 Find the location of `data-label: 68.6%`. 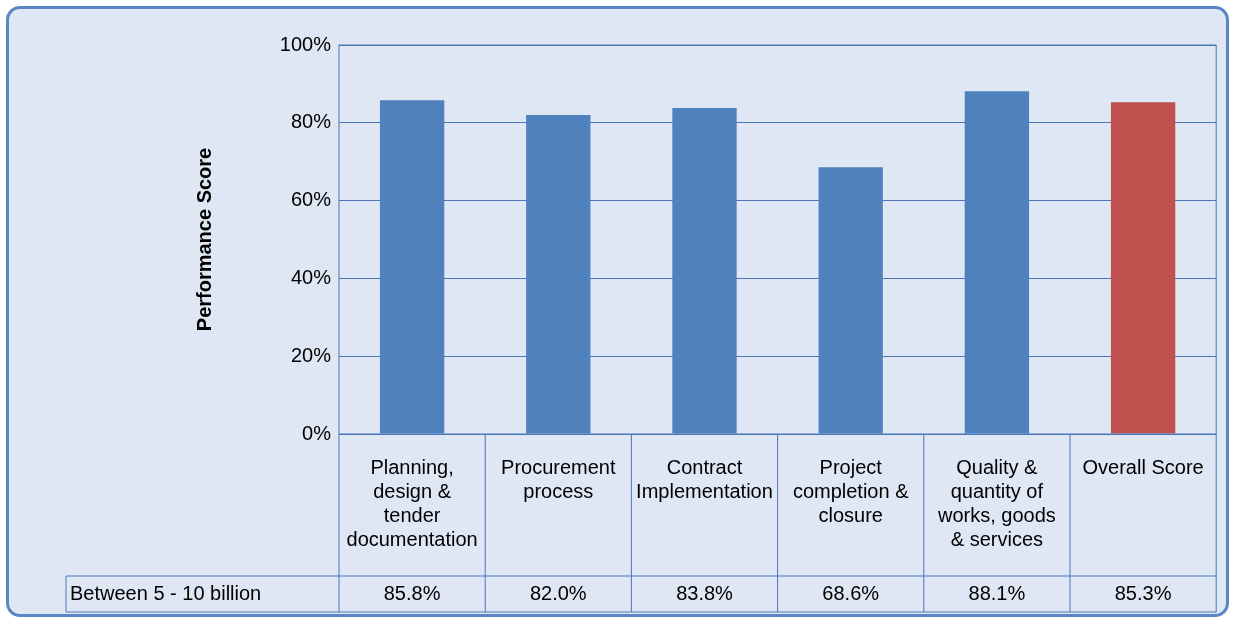

data-label: 68.6% is located at coordinates (851, 592).